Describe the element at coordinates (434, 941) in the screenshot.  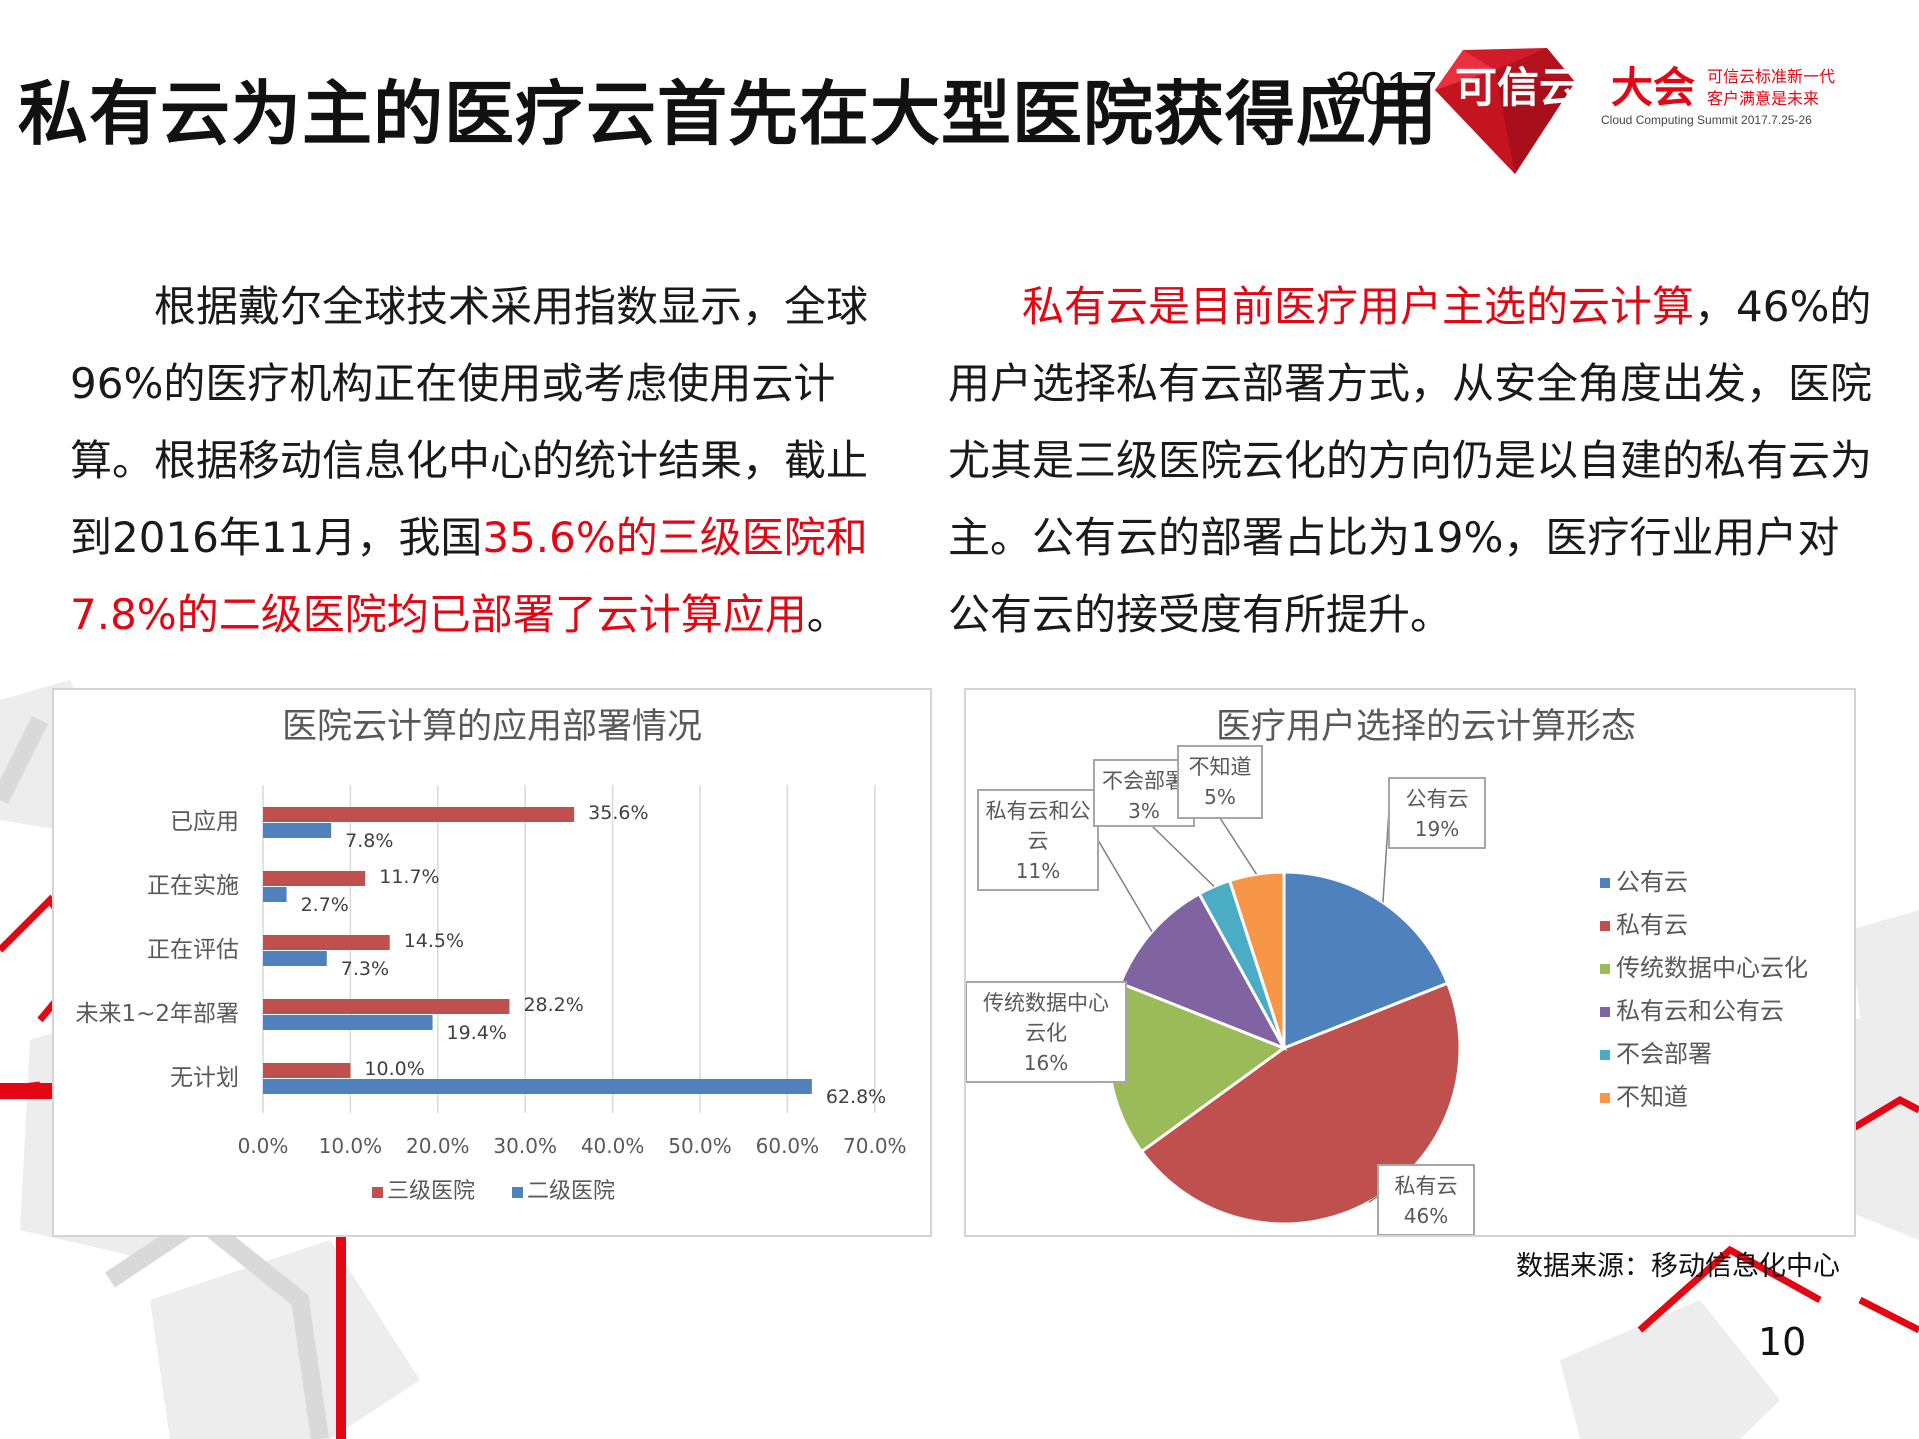
I see `data-label: 14.5%` at that location.